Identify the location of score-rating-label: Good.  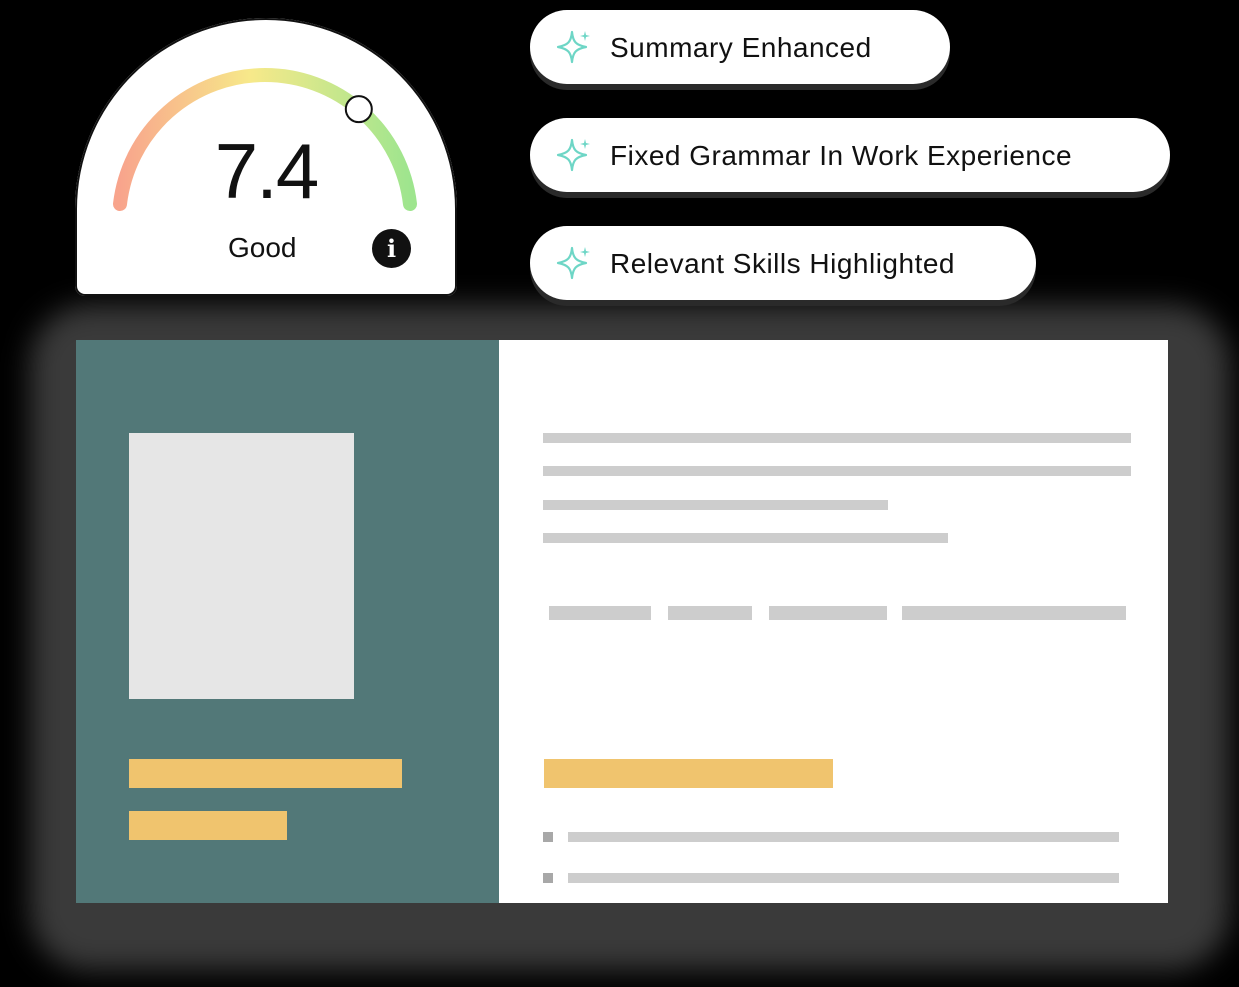
(262, 247).